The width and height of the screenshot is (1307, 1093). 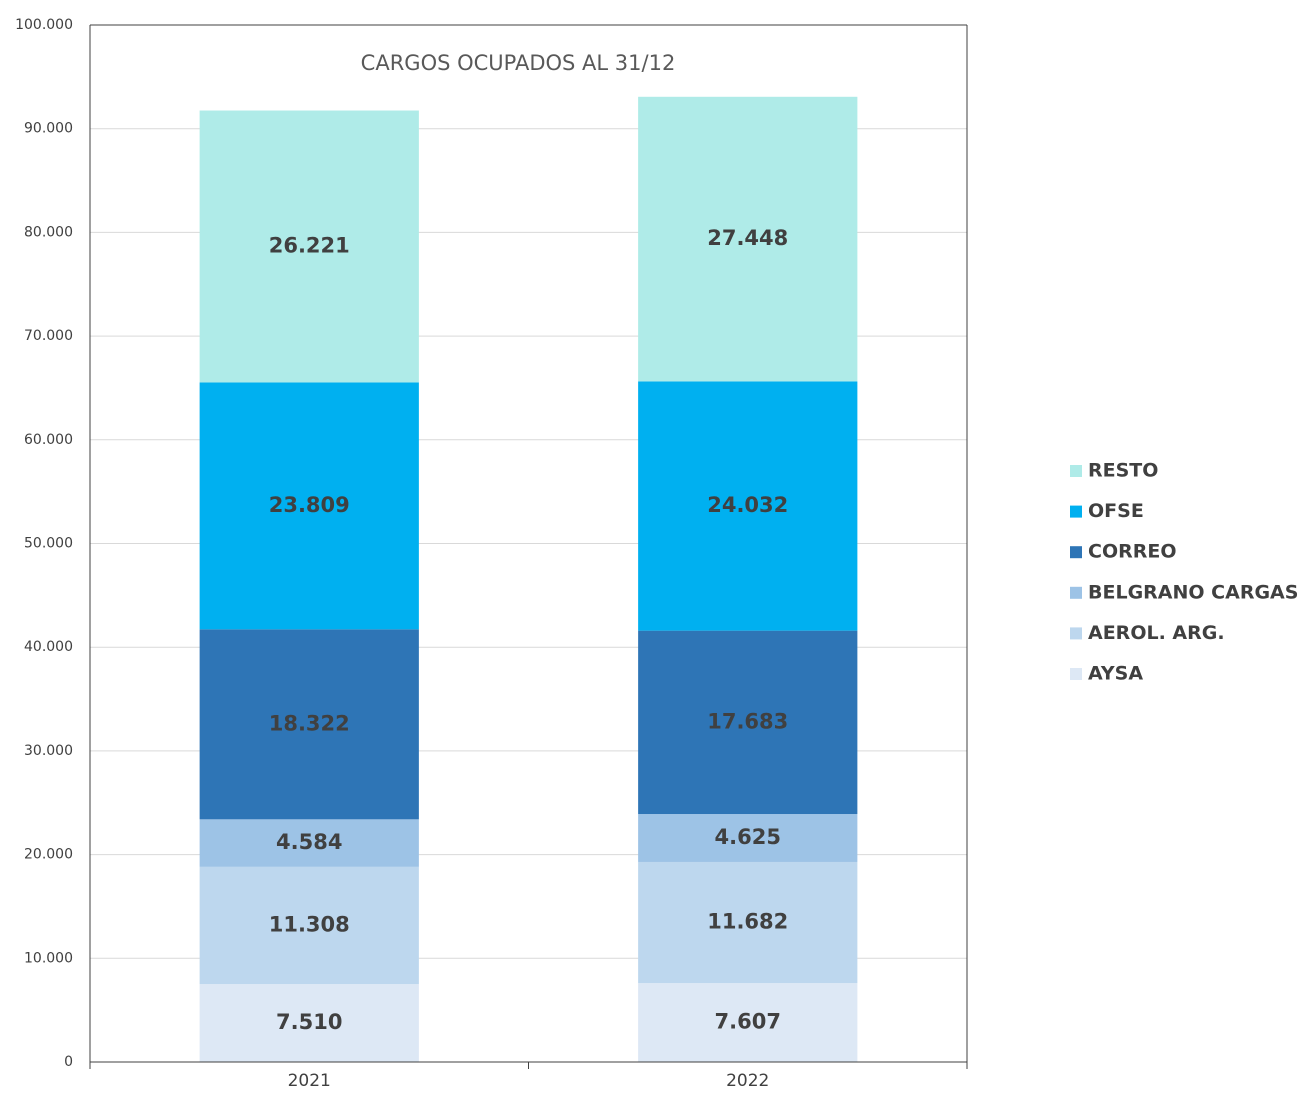 I want to click on y-tick-label: 30.000, so click(x=48, y=751).